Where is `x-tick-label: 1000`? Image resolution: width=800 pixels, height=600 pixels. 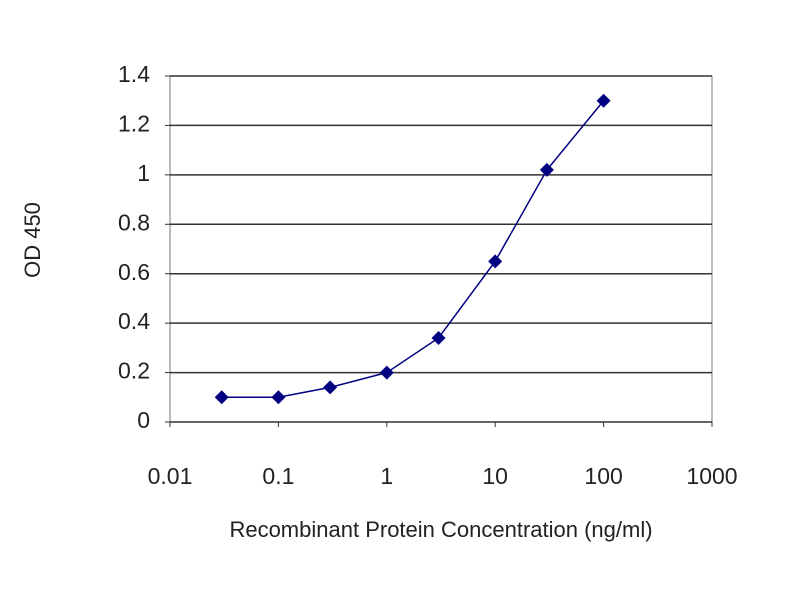
x-tick-label: 1000 is located at coordinates (711, 476).